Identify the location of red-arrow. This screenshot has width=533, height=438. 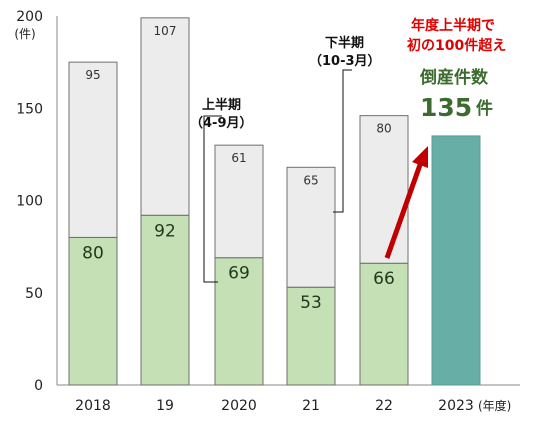
(406, 202).